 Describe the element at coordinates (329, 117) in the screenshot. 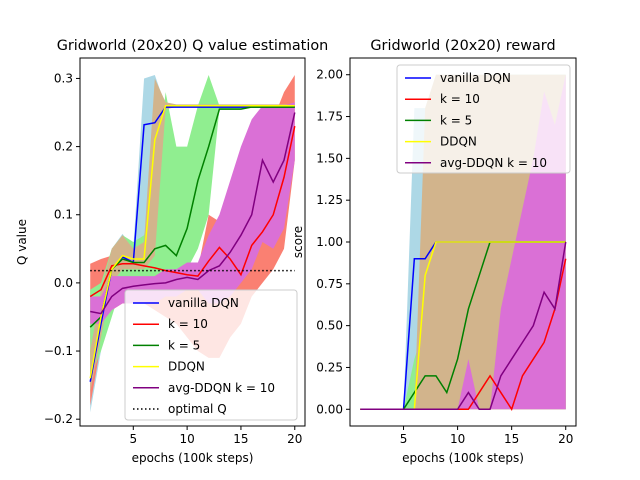

I see `y-tick-label: 1.75` at that location.